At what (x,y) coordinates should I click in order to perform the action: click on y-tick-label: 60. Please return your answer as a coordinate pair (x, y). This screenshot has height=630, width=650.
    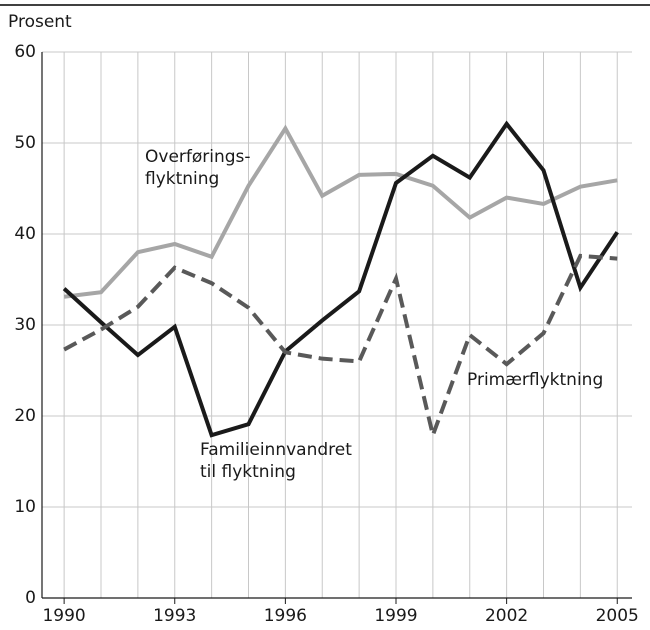
    Looking at the image, I should click on (25, 52).